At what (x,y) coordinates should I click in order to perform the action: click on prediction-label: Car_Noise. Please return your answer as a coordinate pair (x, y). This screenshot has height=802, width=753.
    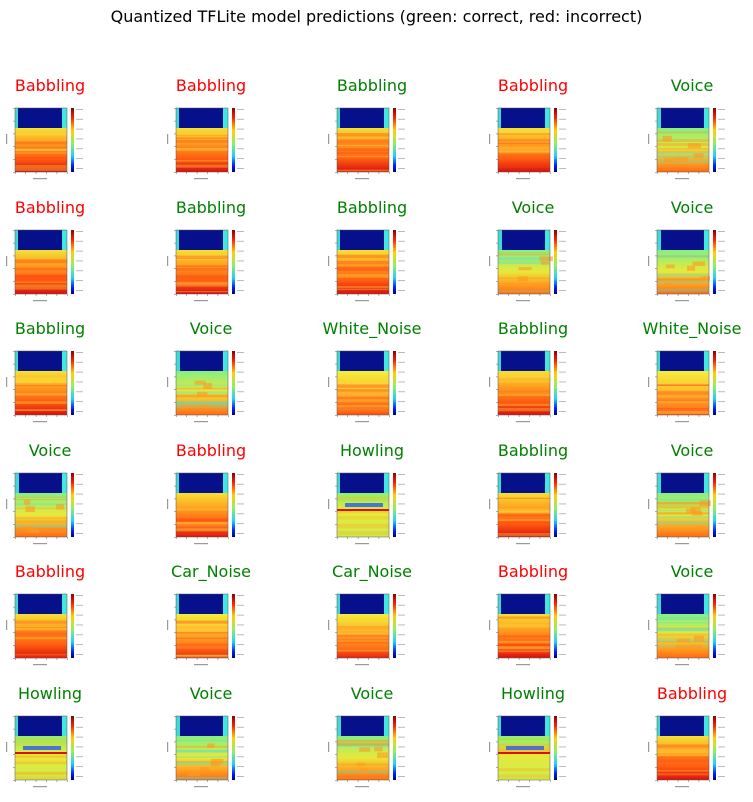
    Looking at the image, I should click on (211, 572).